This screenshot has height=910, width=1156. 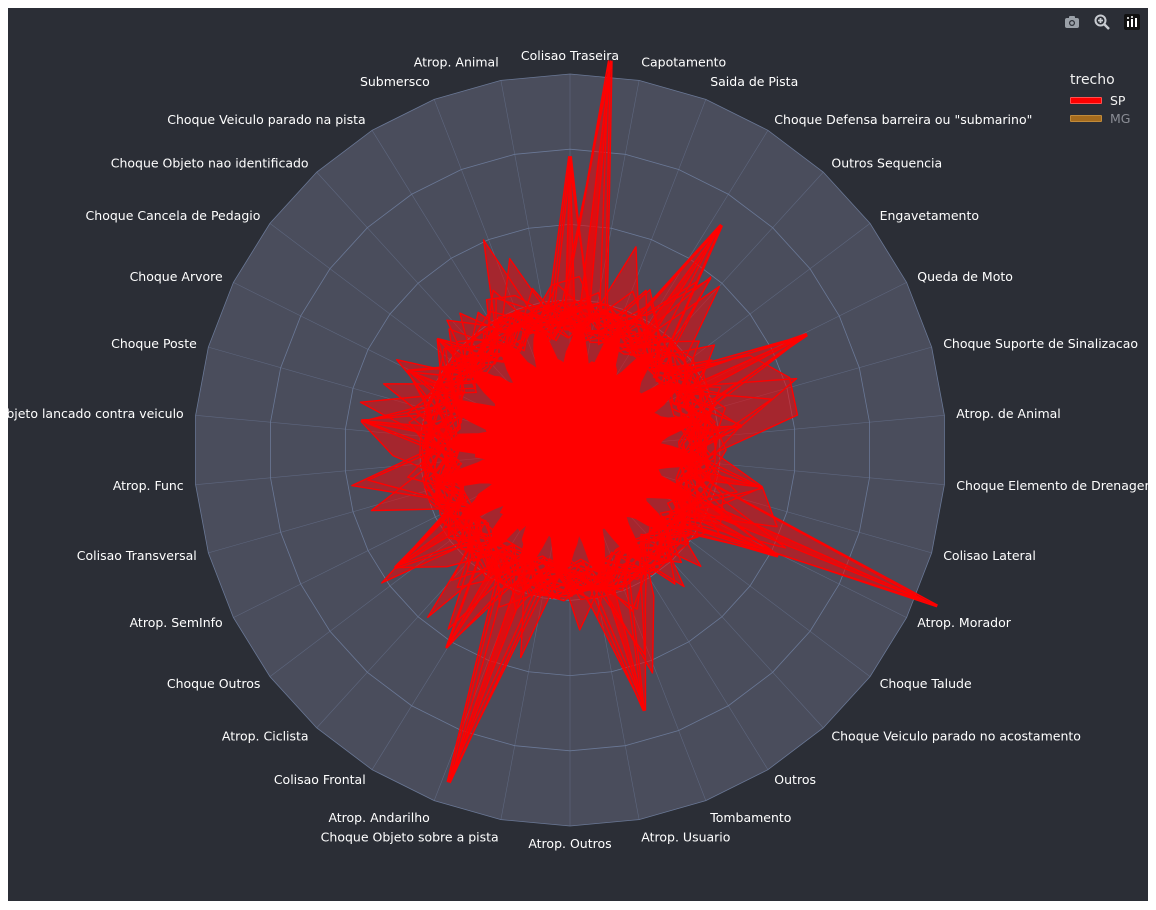 What do you see at coordinates (320, 779) in the screenshot?
I see `category-label: Colisao Frontal` at bounding box center [320, 779].